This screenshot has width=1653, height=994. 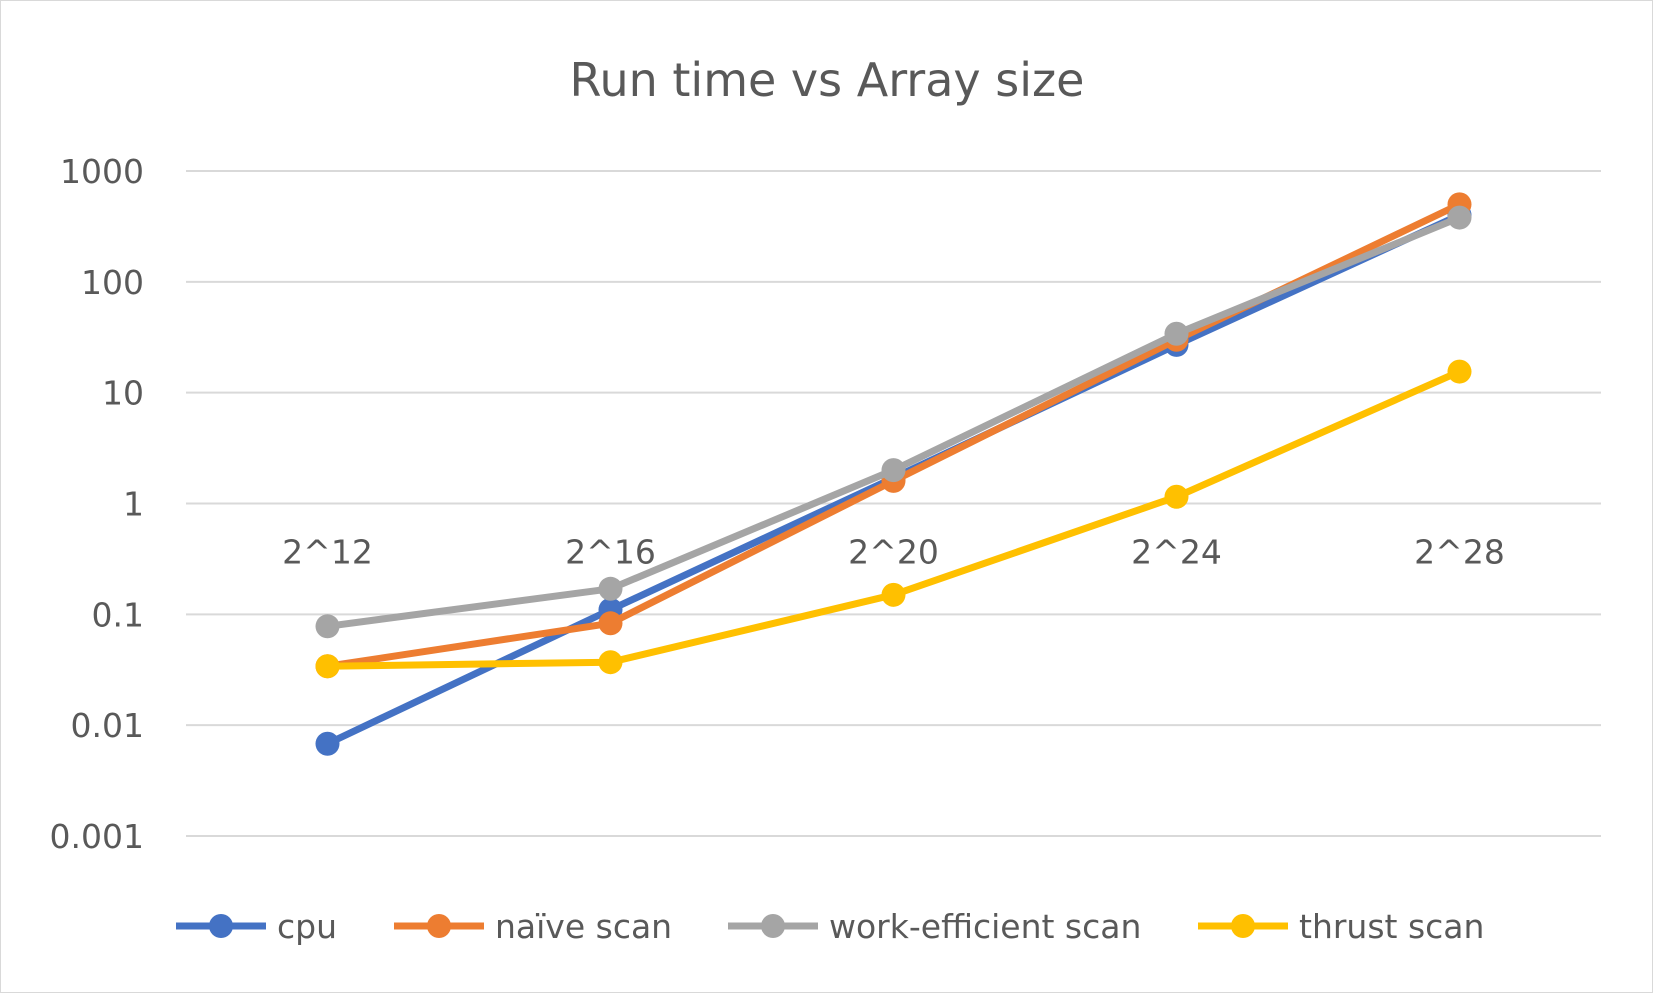 I want to click on legend-item: thrust scan, so click(x=1341, y=926).